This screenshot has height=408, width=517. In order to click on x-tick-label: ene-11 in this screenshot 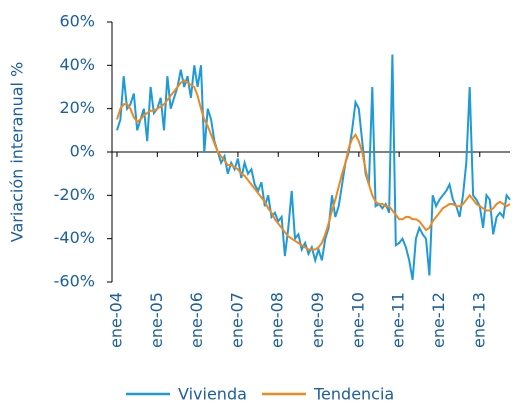, I will do `click(398, 320)`.